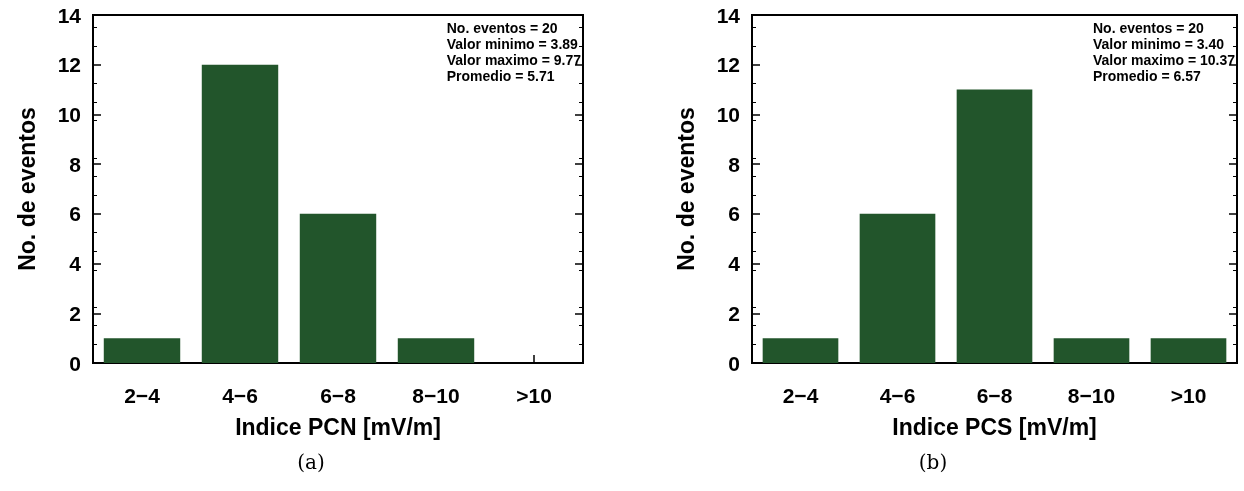 The image size is (1244, 491). Describe the element at coordinates (1164, 60) in the screenshot. I see `annotation: Valor maximo = 10.37` at that location.